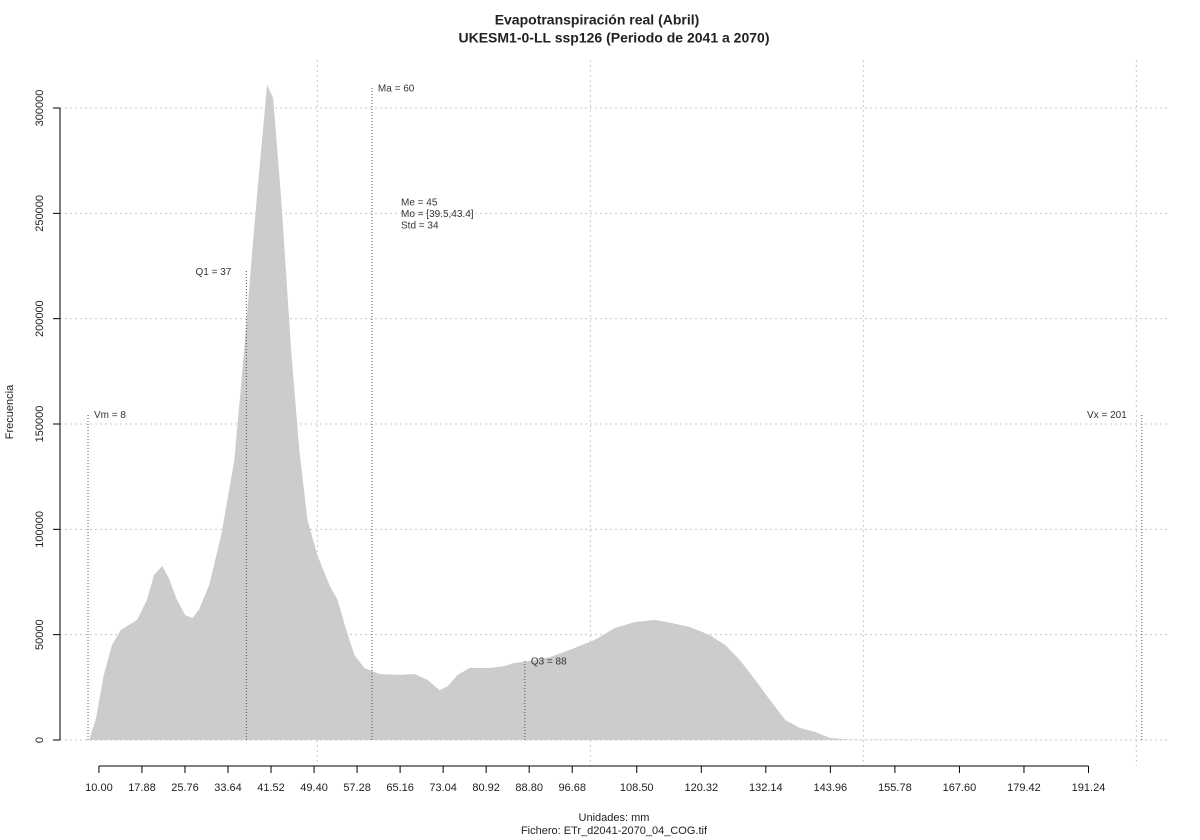  I want to click on annotation-label: Q3 = 88, so click(549, 662).